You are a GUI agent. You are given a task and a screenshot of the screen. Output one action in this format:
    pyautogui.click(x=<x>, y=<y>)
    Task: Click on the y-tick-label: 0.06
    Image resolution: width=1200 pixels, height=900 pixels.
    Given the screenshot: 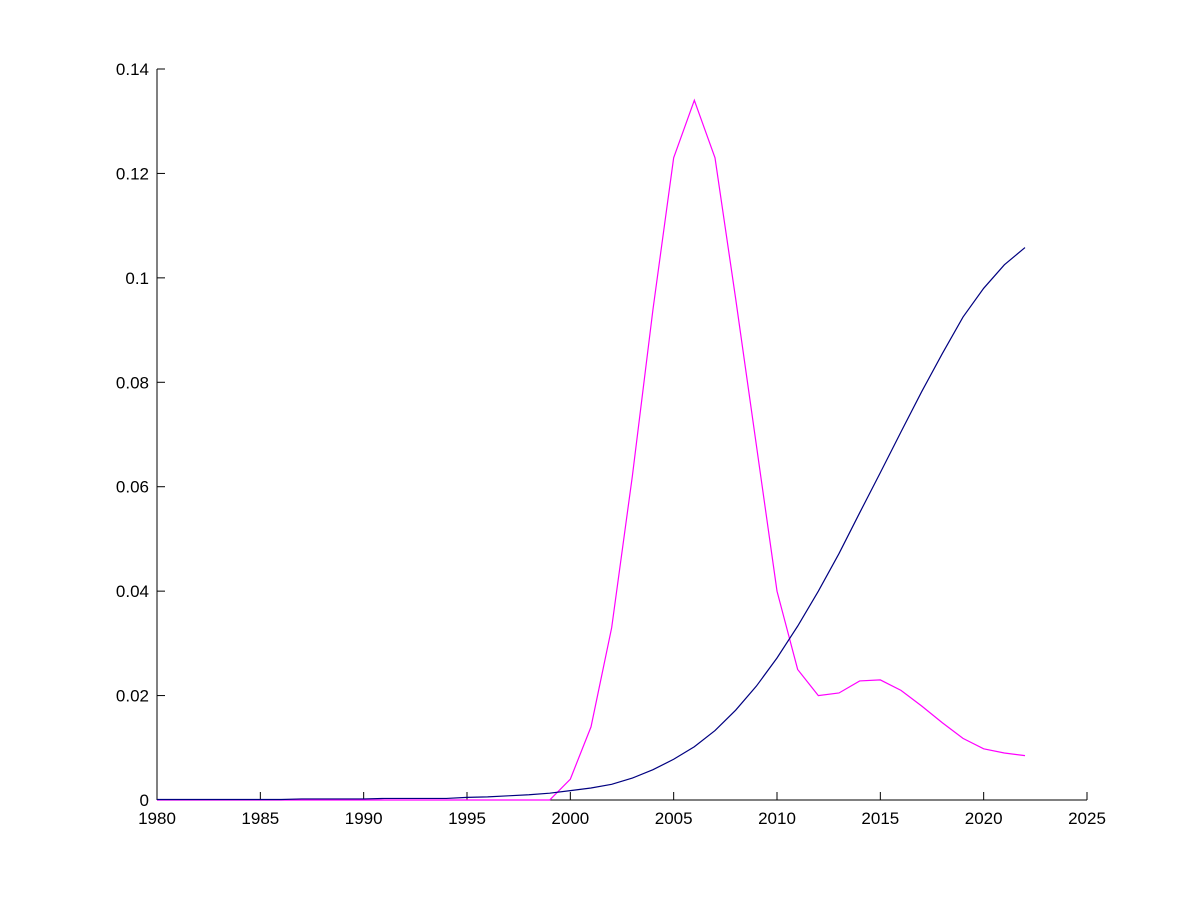 What is the action you would take?
    pyautogui.click(x=132, y=487)
    